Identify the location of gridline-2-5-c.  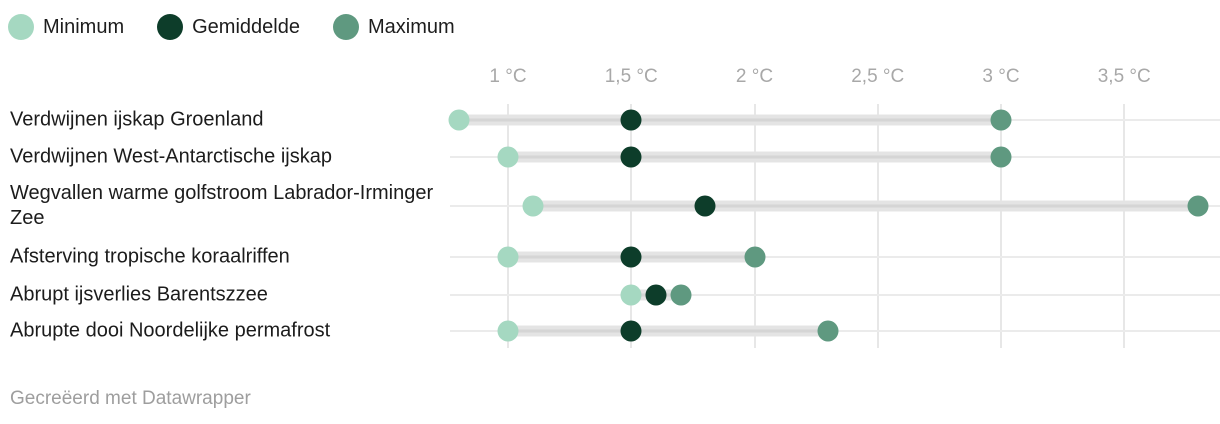
(877, 226).